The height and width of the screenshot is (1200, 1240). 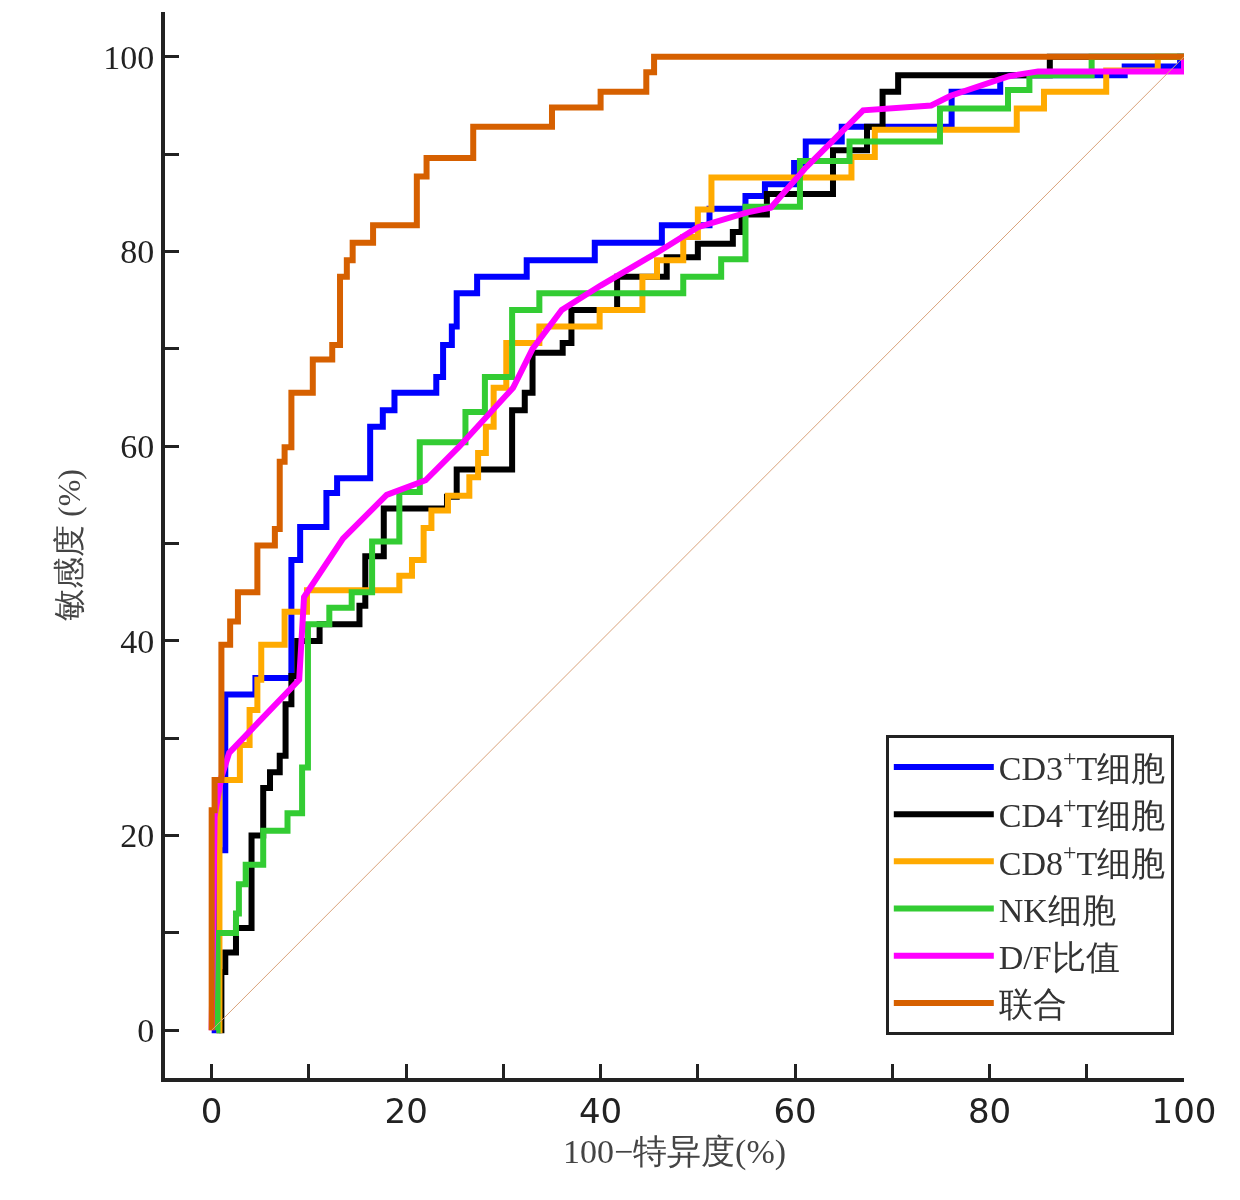 What do you see at coordinates (674, 1151) in the screenshot?
I see `x-axis-title: 100−特异度(%)` at bounding box center [674, 1151].